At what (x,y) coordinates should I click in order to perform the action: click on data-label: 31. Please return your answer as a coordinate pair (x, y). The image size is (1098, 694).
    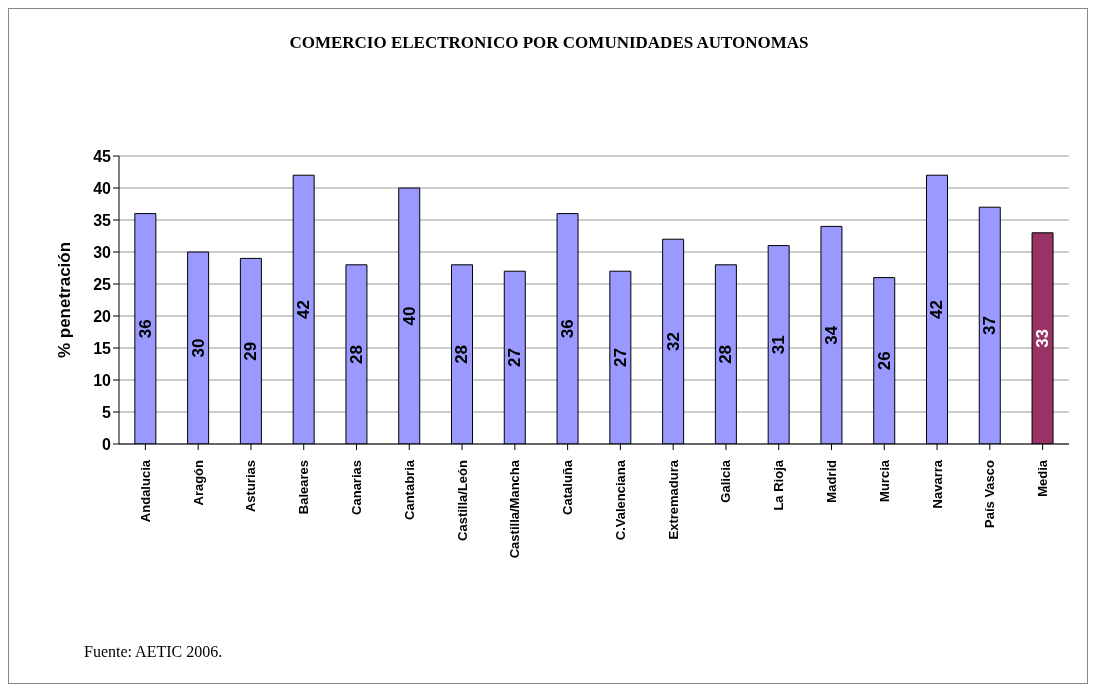
    Looking at the image, I should click on (779, 345).